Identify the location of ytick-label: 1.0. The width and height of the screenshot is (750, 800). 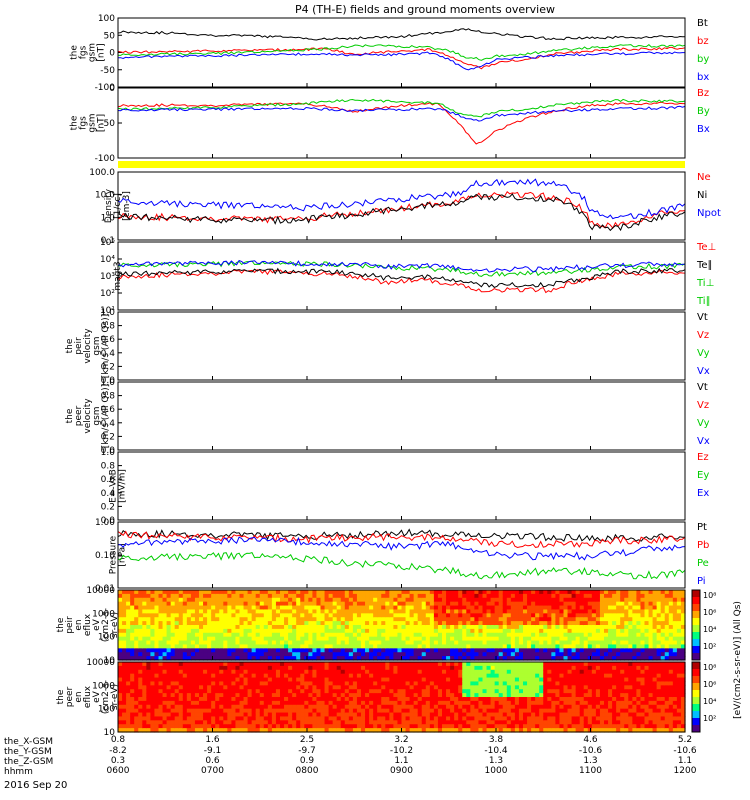
(108, 313).